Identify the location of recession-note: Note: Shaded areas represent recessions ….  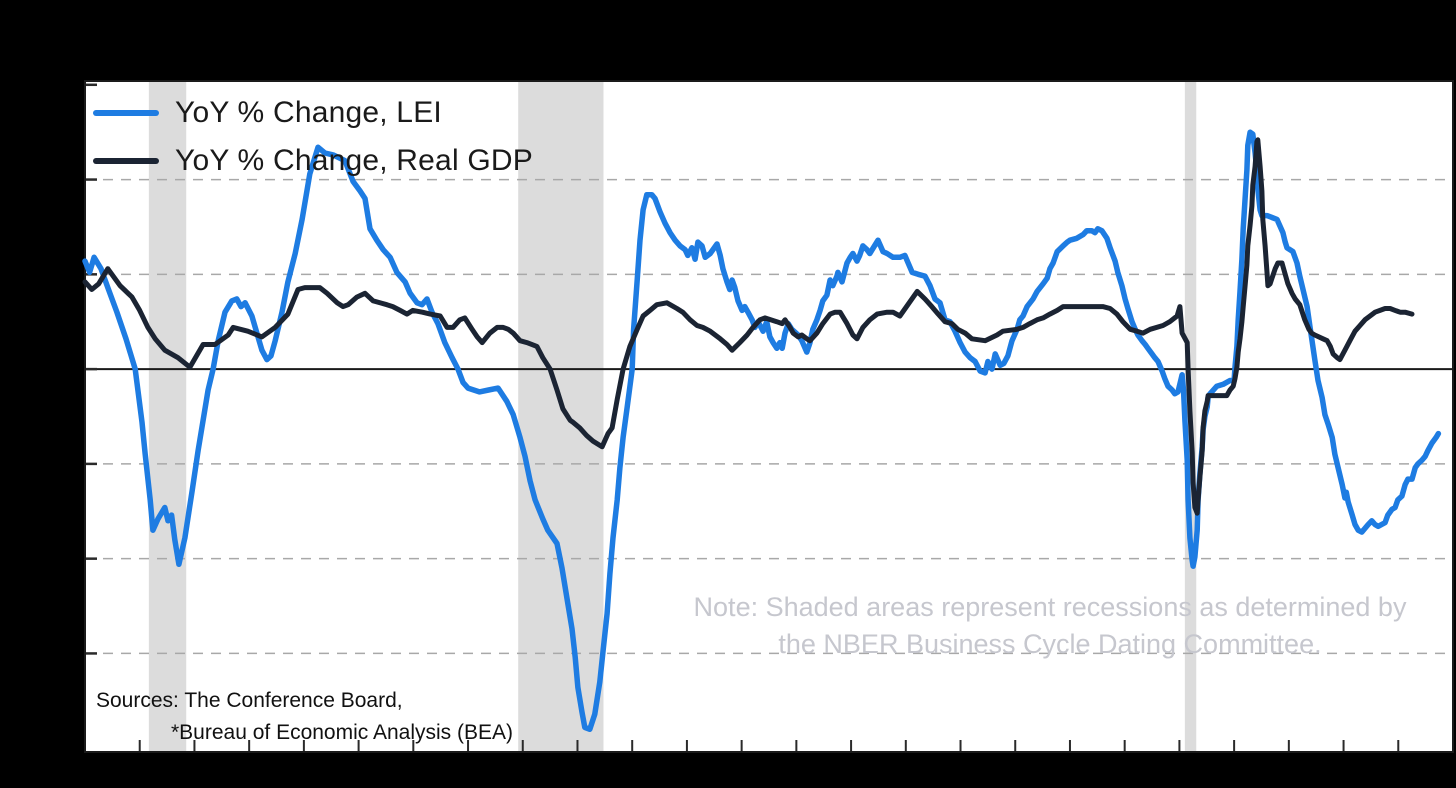
(1050, 626).